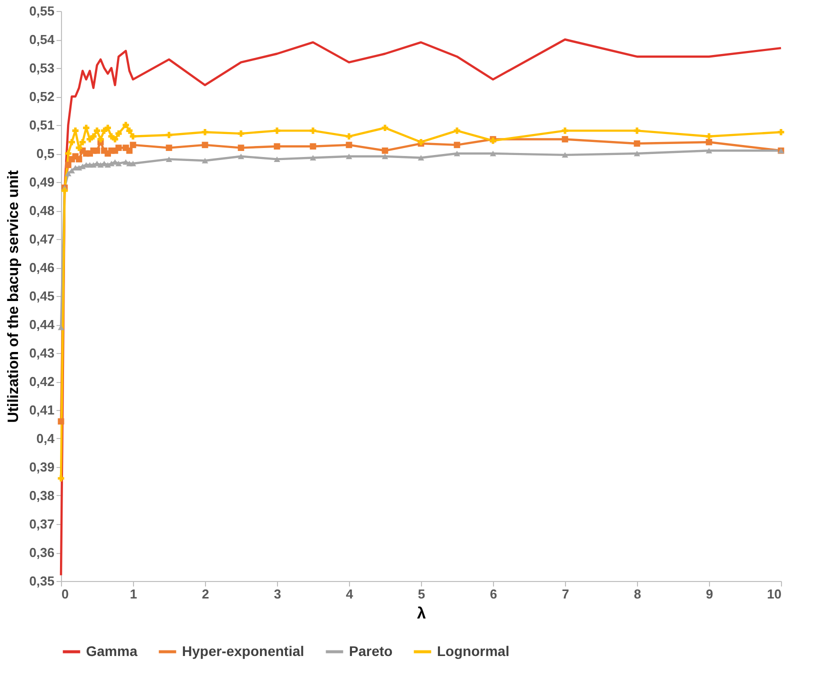 The width and height of the screenshot is (823, 682). What do you see at coordinates (41, 239) in the screenshot?
I see `y-tick-label: 0,47` at bounding box center [41, 239].